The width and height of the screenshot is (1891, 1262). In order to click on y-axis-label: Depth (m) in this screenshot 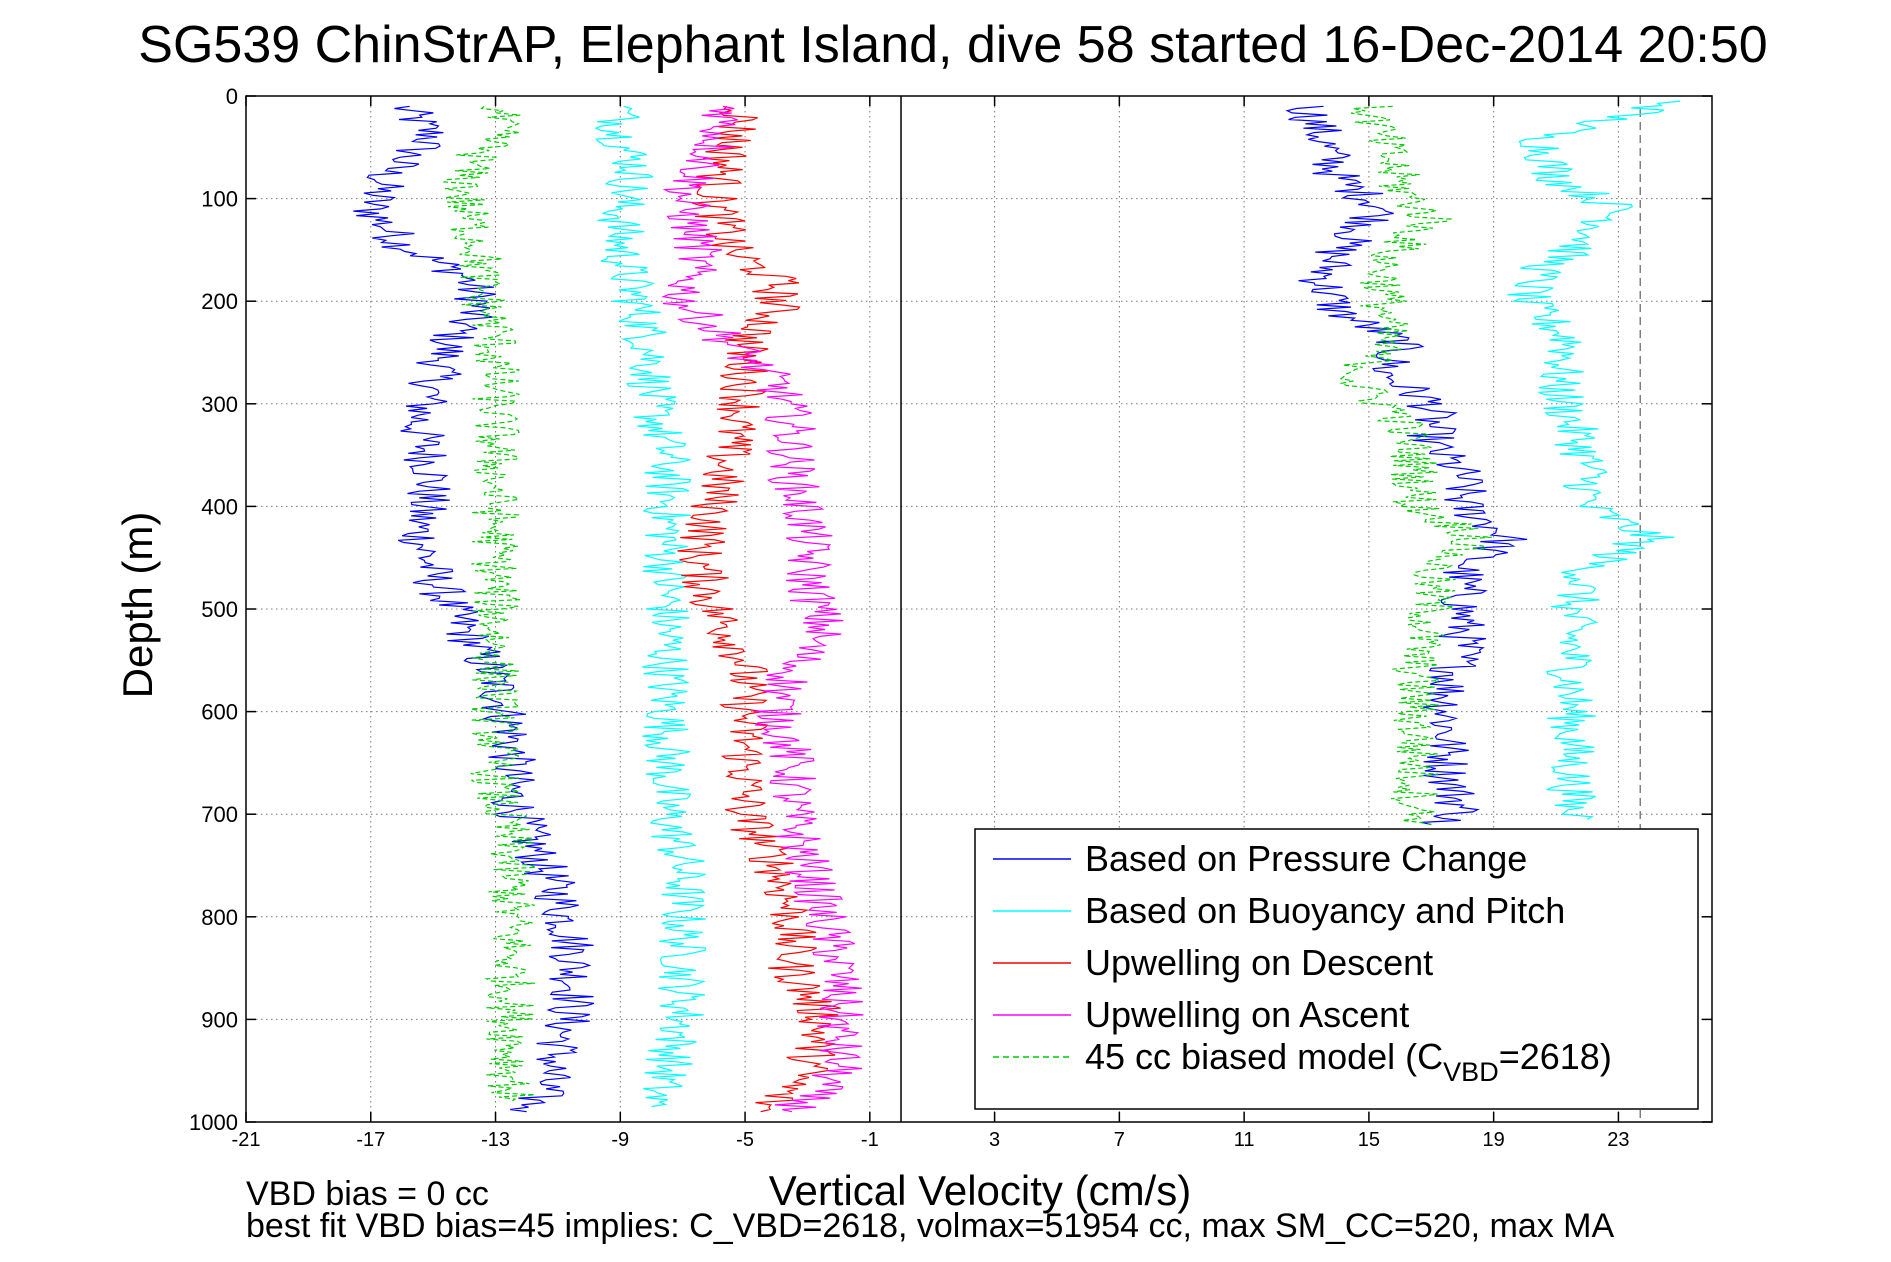, I will do `click(137, 605)`.